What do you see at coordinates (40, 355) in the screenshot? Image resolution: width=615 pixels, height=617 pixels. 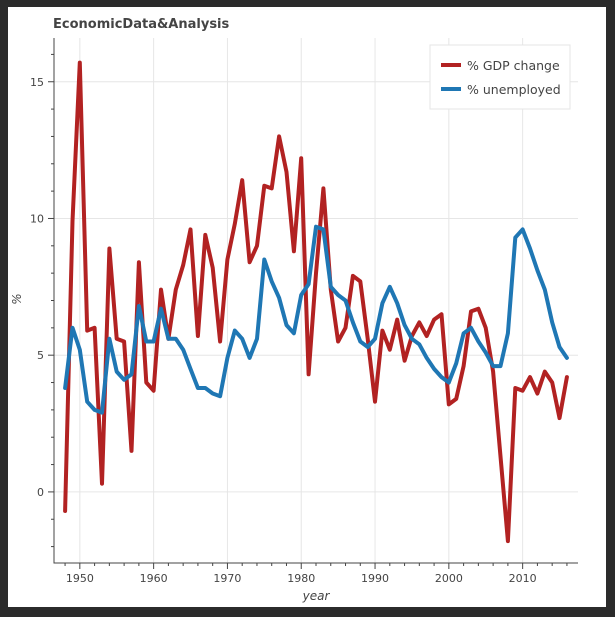 I see `y-tick-label: 5` at bounding box center [40, 355].